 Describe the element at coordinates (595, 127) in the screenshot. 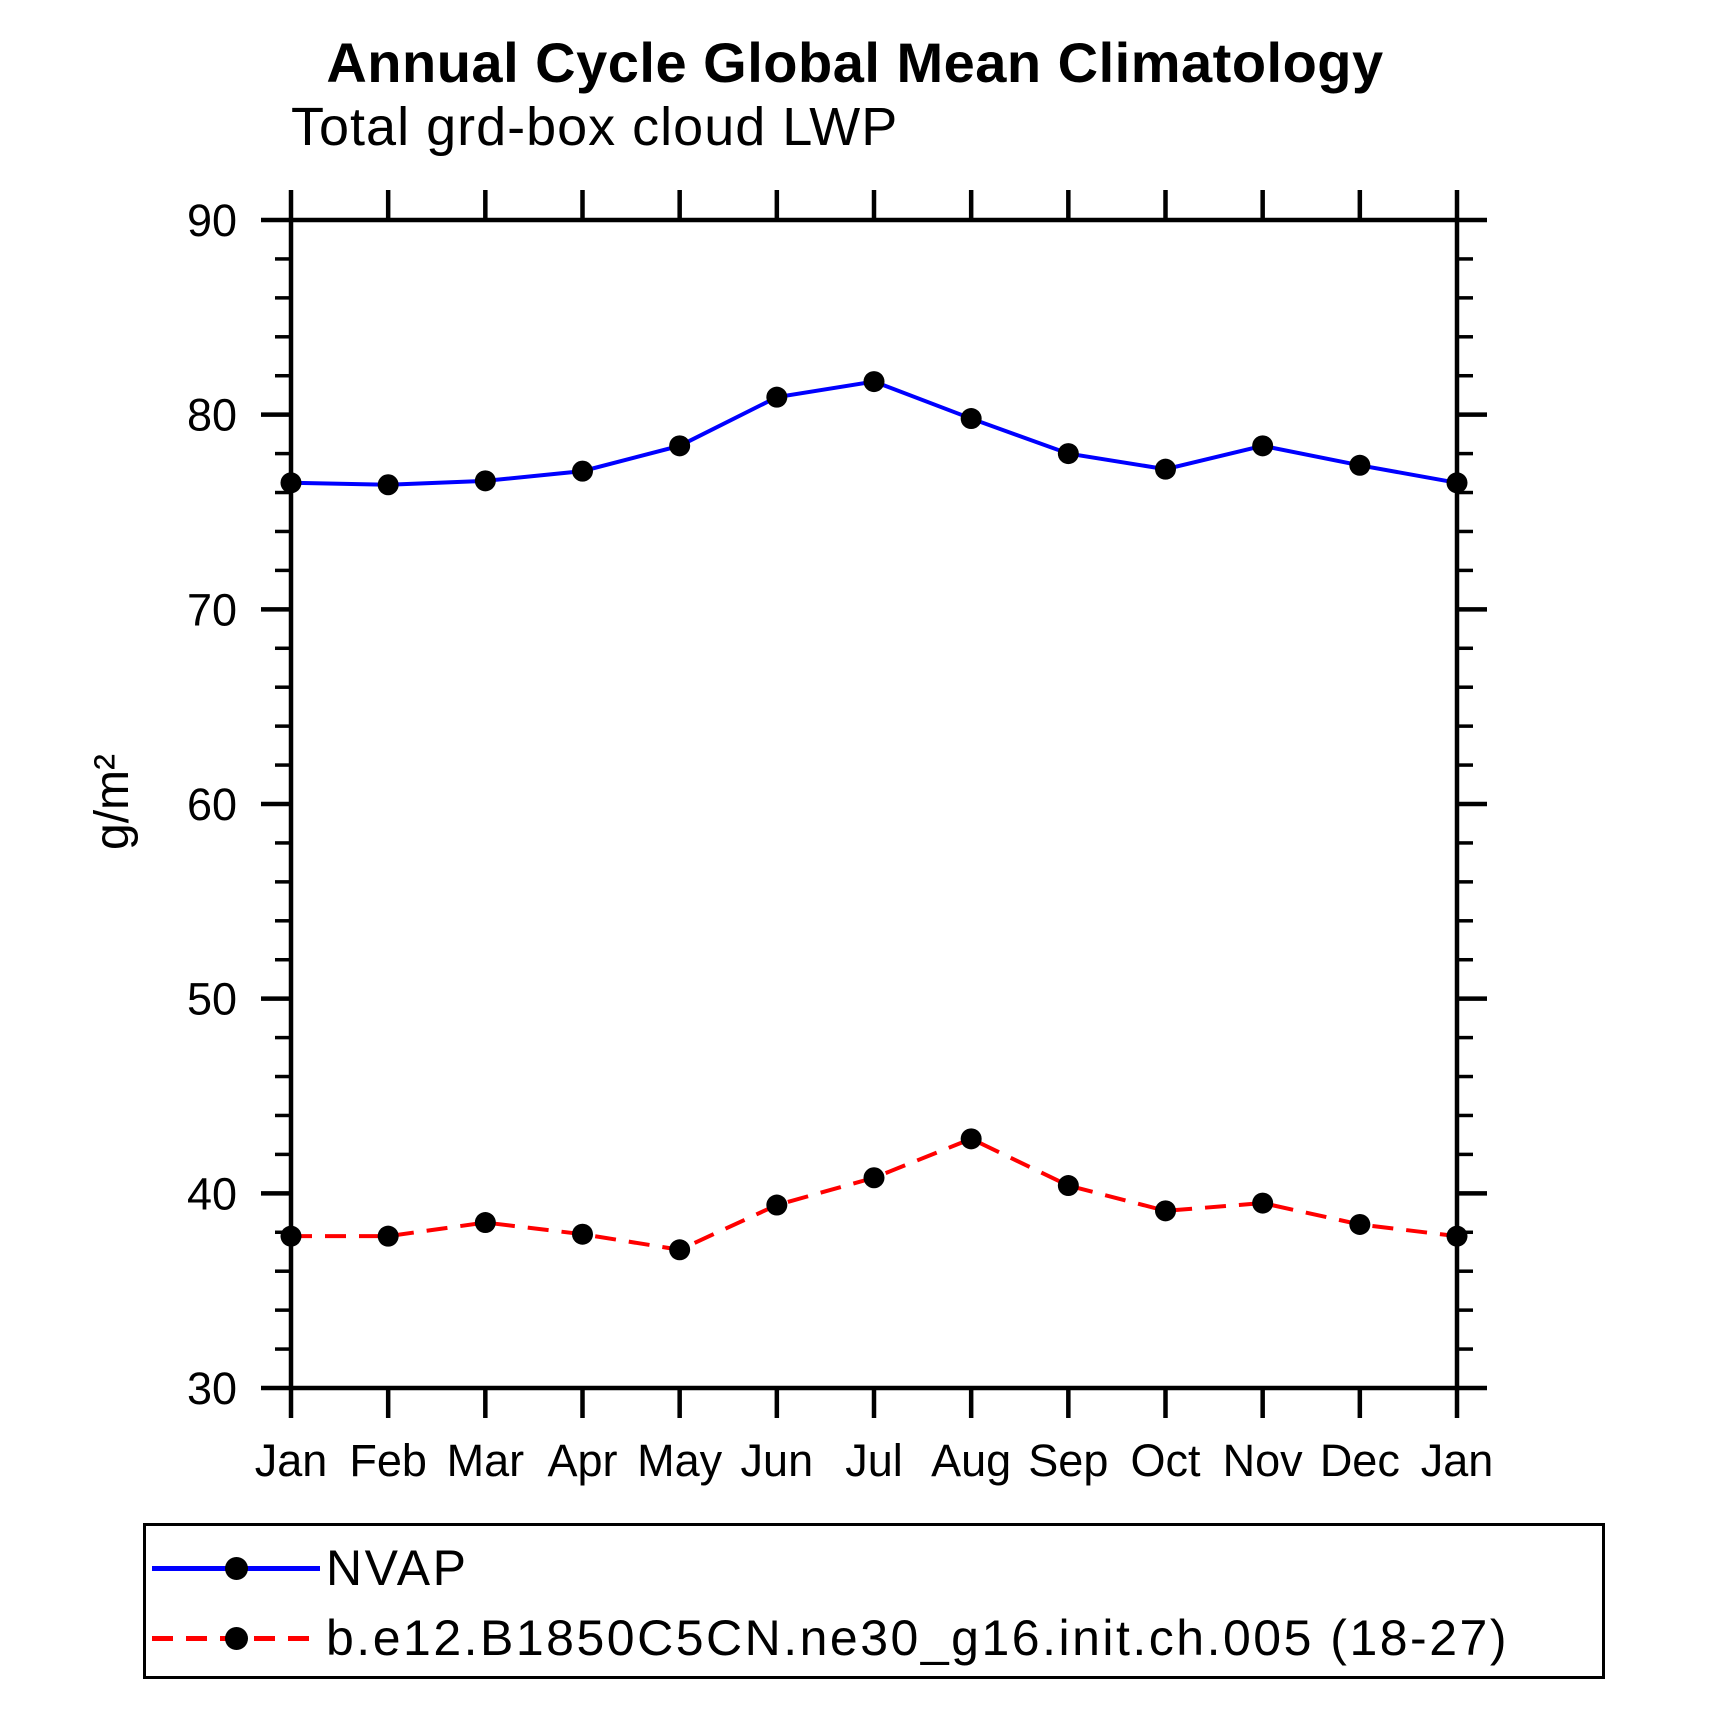

I see `chart-subtitle: Total grd-box cloud LWP` at that location.